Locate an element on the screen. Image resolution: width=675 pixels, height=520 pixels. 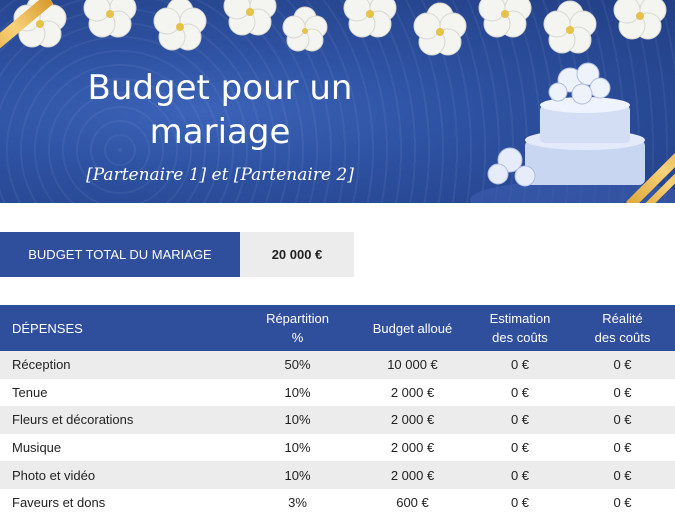
wedding-cake-image is located at coordinates (572, 132).